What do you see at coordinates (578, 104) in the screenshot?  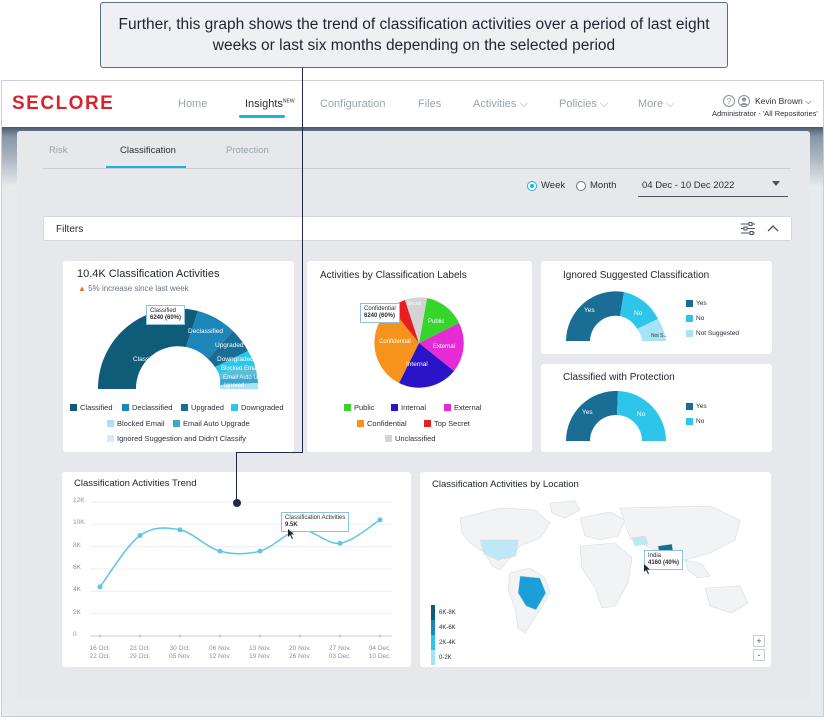 I see `nav-policies-label: Policies` at bounding box center [578, 104].